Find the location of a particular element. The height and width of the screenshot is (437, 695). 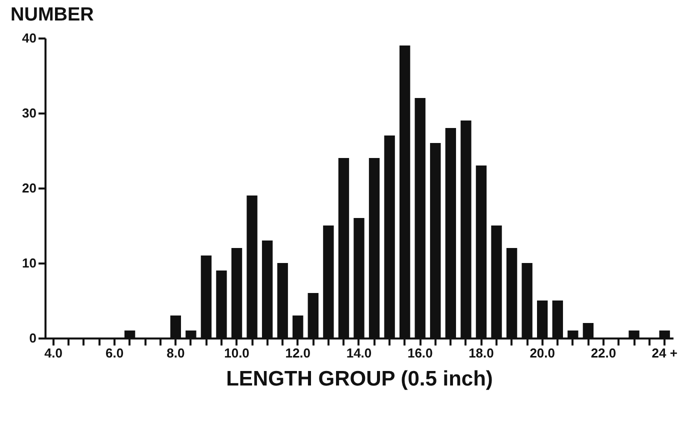

x-tick-label: 12.0 is located at coordinates (298, 353).